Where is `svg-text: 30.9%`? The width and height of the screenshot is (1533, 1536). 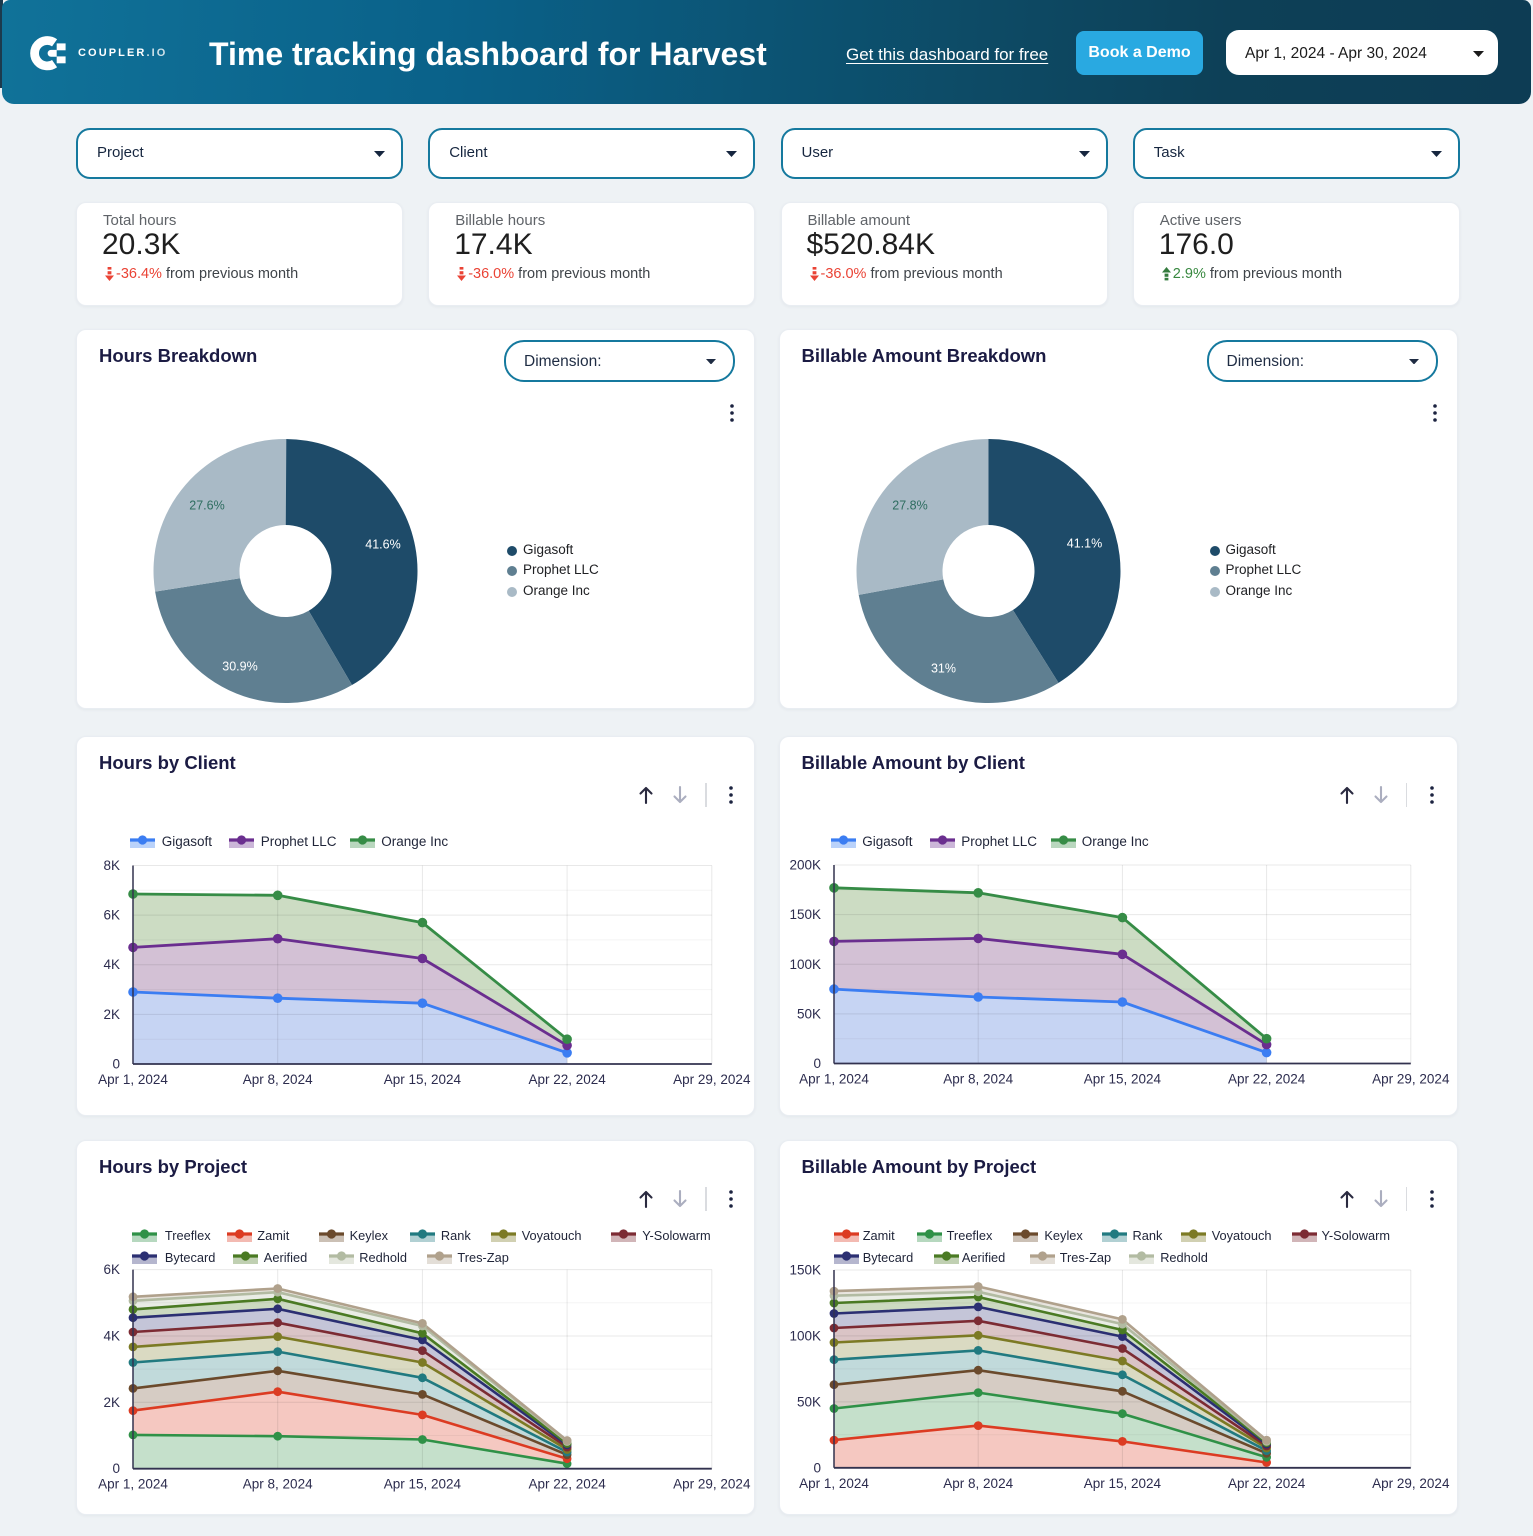
svg-text: 30.9% is located at coordinates (239, 667).